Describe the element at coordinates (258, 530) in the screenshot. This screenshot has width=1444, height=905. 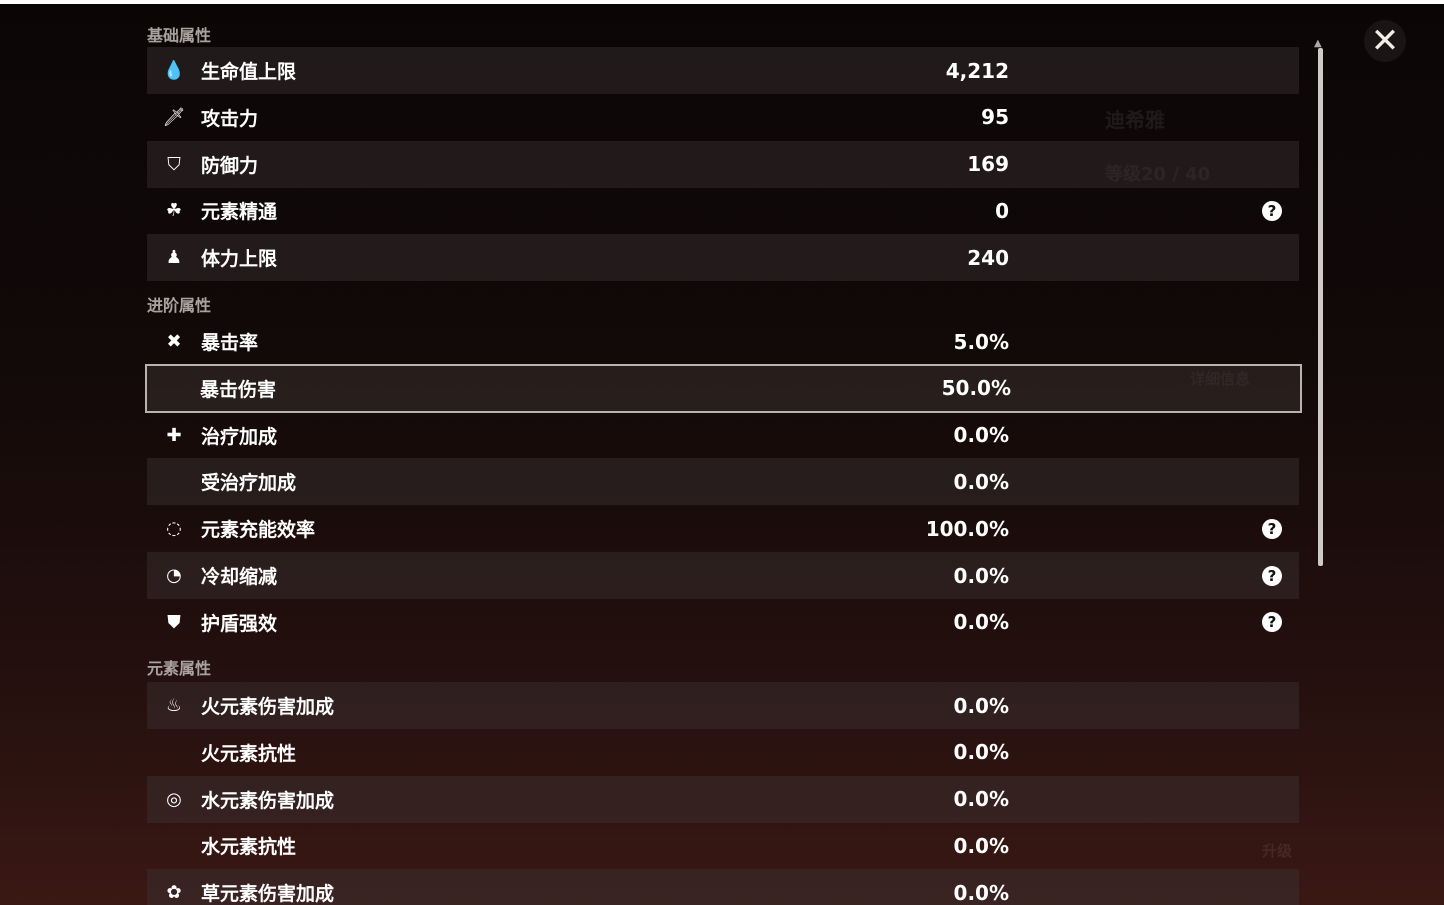
I see `attribute-label: 元素充能效率` at that location.